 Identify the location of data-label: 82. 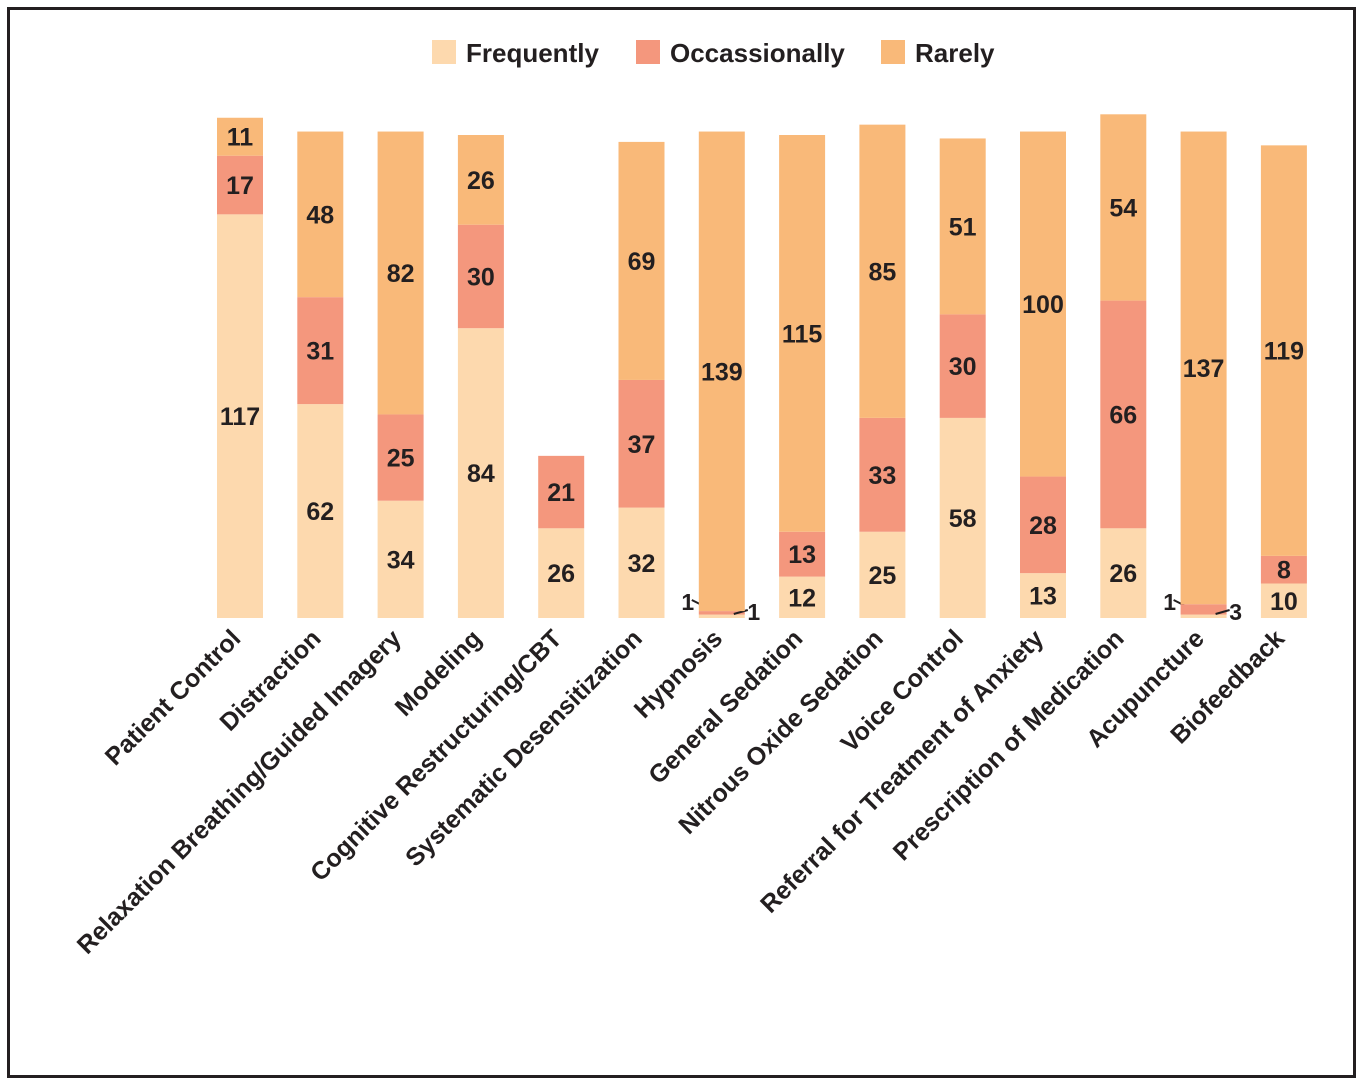
(401, 274).